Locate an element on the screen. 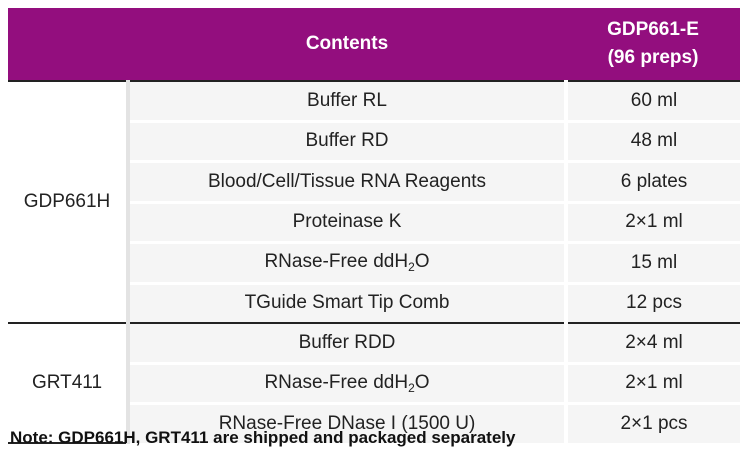 This screenshot has width=746, height=459. table-row: TGuide Smart Tip Comb 12 pcs is located at coordinates (374, 303).